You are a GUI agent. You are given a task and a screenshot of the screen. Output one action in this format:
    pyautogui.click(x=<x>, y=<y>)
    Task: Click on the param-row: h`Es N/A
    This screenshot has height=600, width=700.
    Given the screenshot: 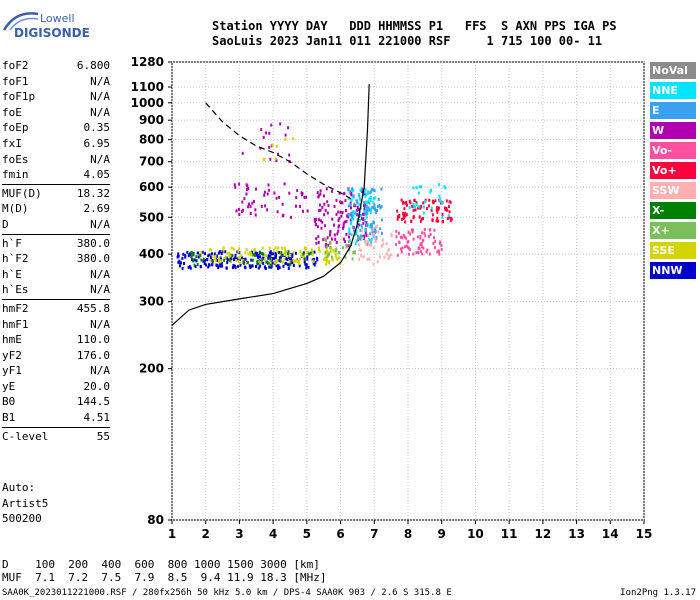 What is the action you would take?
    pyautogui.click(x=56, y=290)
    